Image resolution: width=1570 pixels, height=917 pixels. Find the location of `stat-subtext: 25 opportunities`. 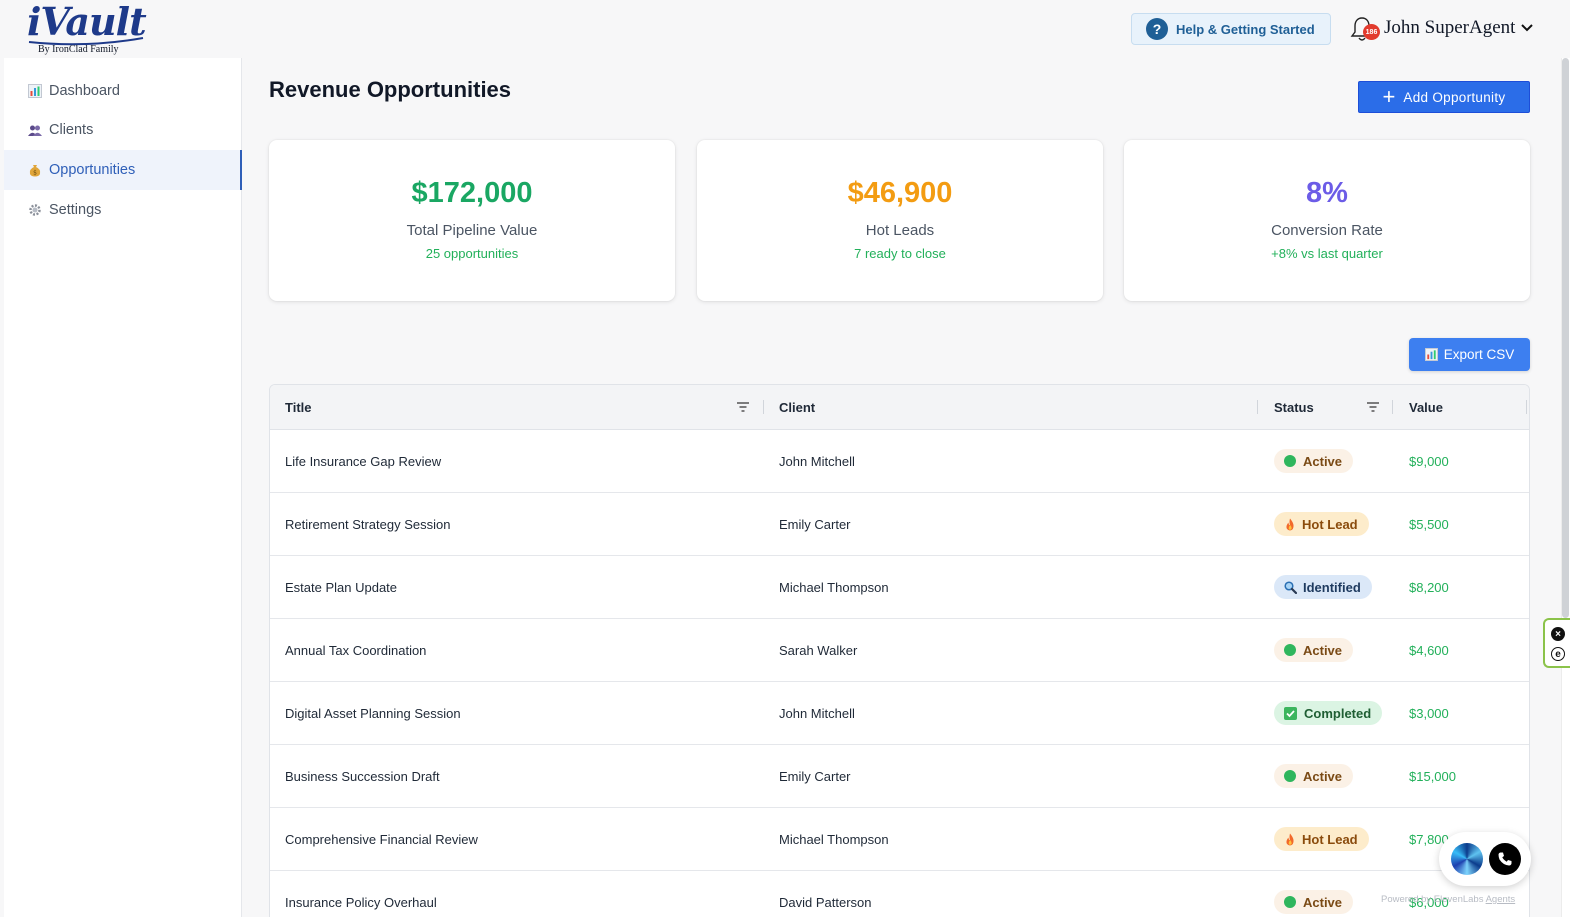

stat-subtext: 25 opportunities is located at coordinates (472, 253).